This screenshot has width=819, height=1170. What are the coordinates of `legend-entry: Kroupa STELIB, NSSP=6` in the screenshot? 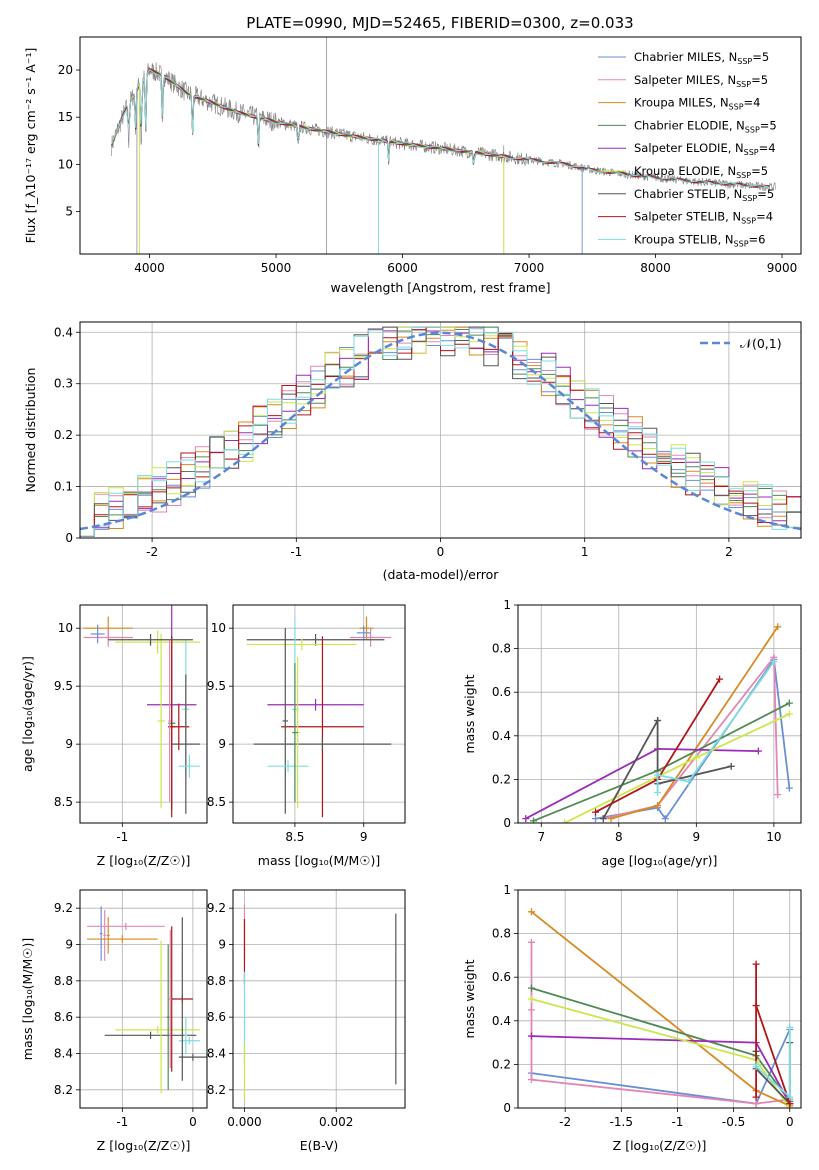 It's located at (699, 240).